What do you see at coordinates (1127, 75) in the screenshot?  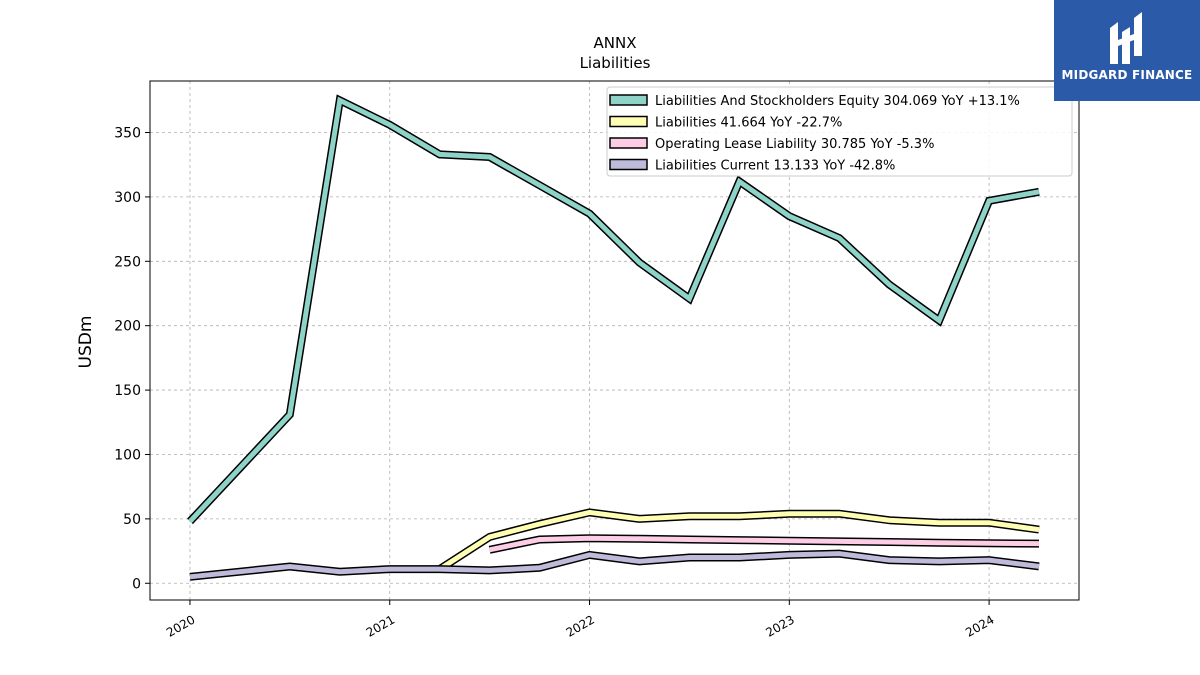 I see `brand-name: MIDGARD FINANCE` at bounding box center [1127, 75].